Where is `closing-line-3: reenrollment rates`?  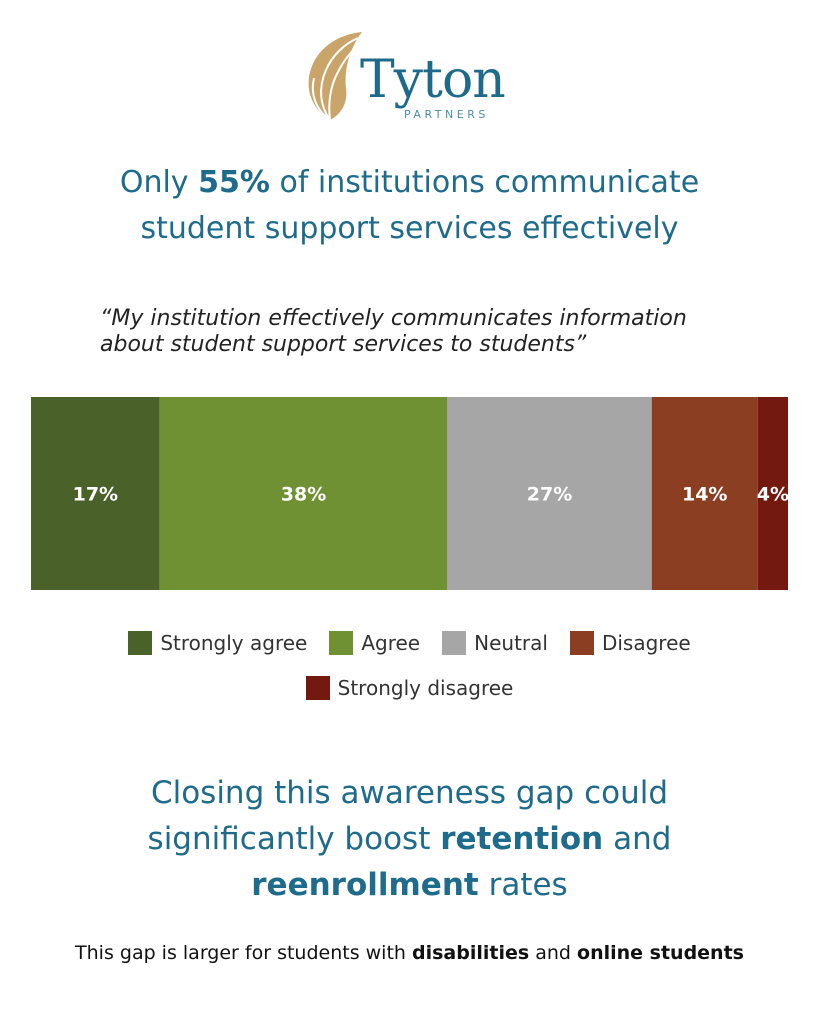 closing-line-3: reenrollment rates is located at coordinates (409, 885).